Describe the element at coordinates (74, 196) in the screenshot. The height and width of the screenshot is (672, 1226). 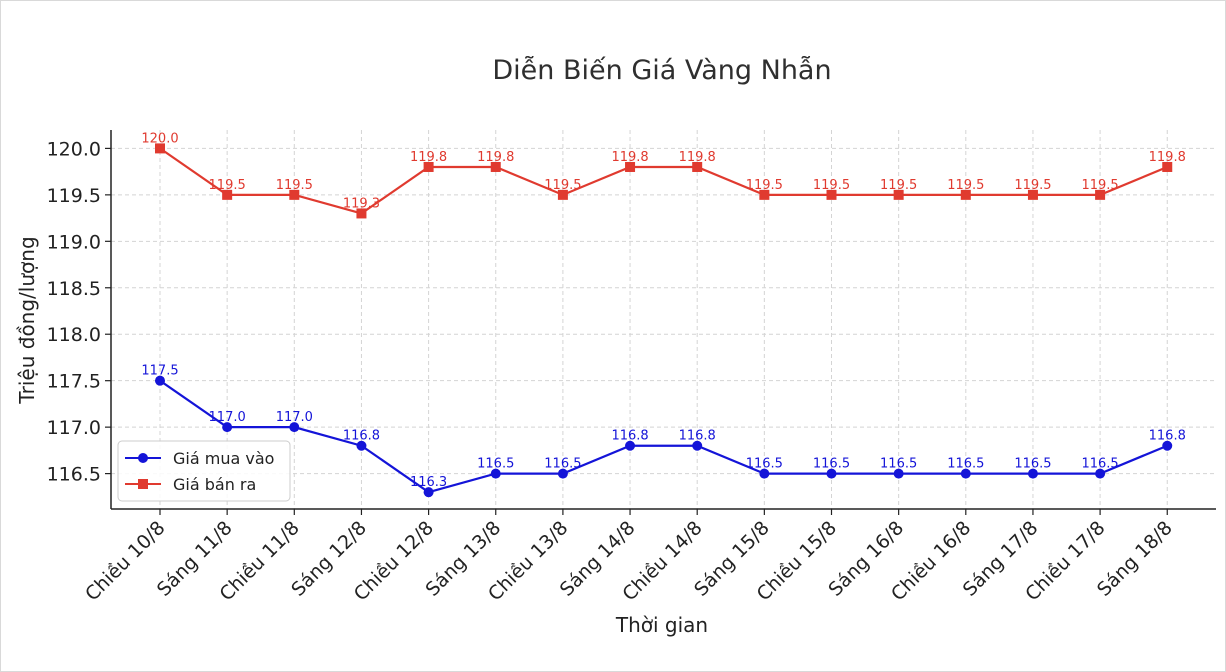
I see `y-tick-label: 119.5` at that location.